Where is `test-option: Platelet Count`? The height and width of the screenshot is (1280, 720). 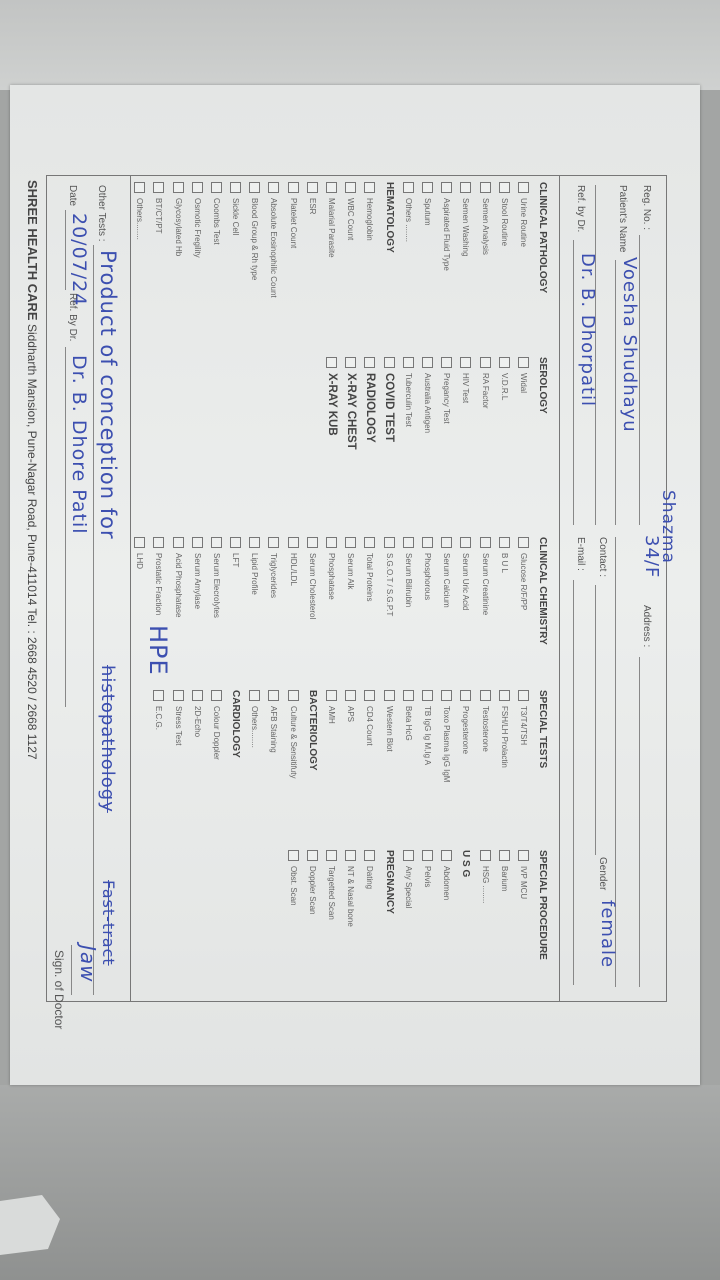 test-option: Platelet Count is located at coordinates (293, 240).